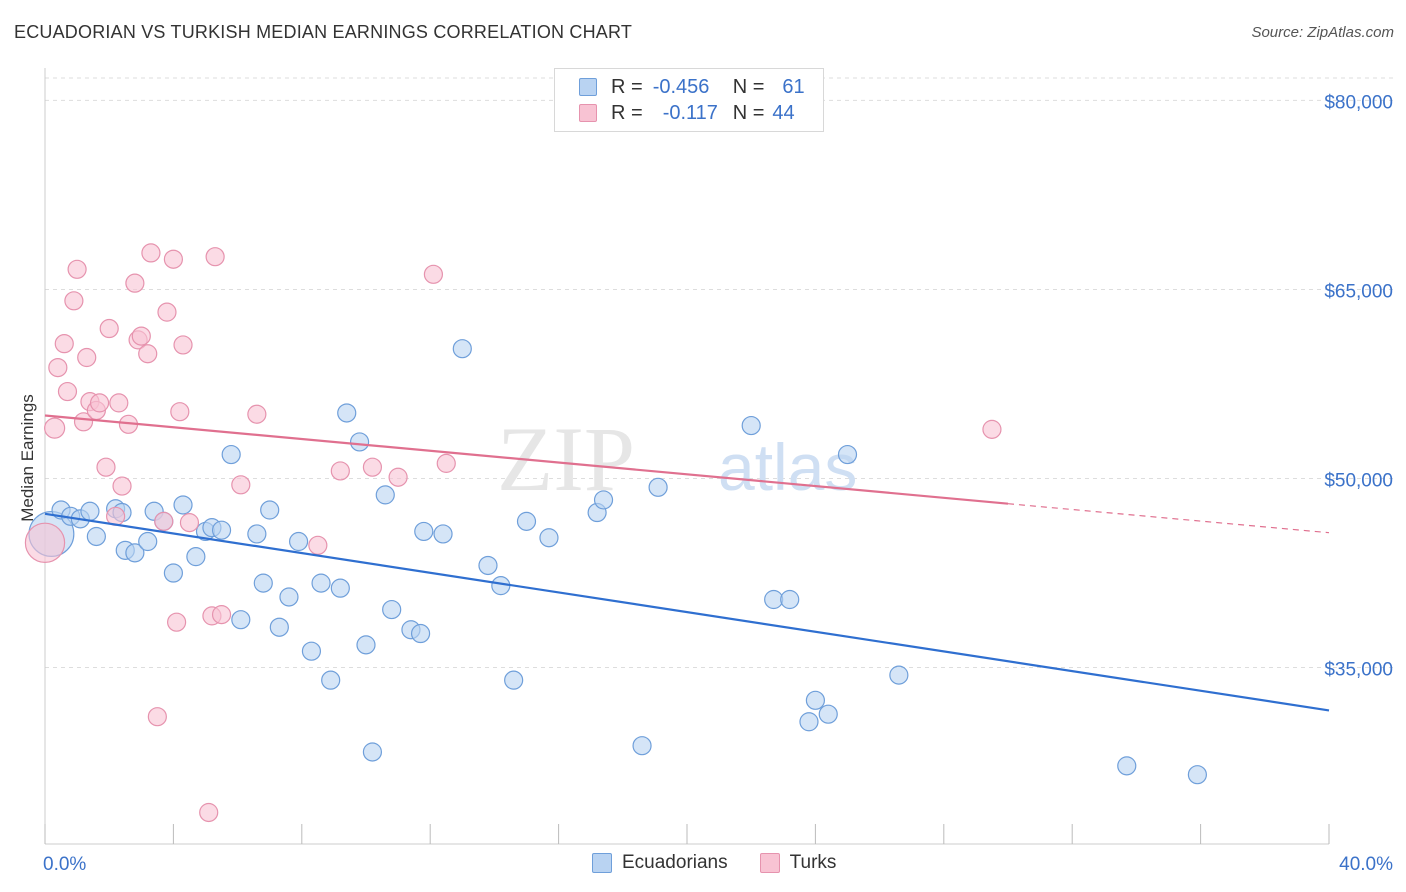 This screenshot has height=892, width=1406. I want to click on watermark-atlas: atlas, so click(787, 467).